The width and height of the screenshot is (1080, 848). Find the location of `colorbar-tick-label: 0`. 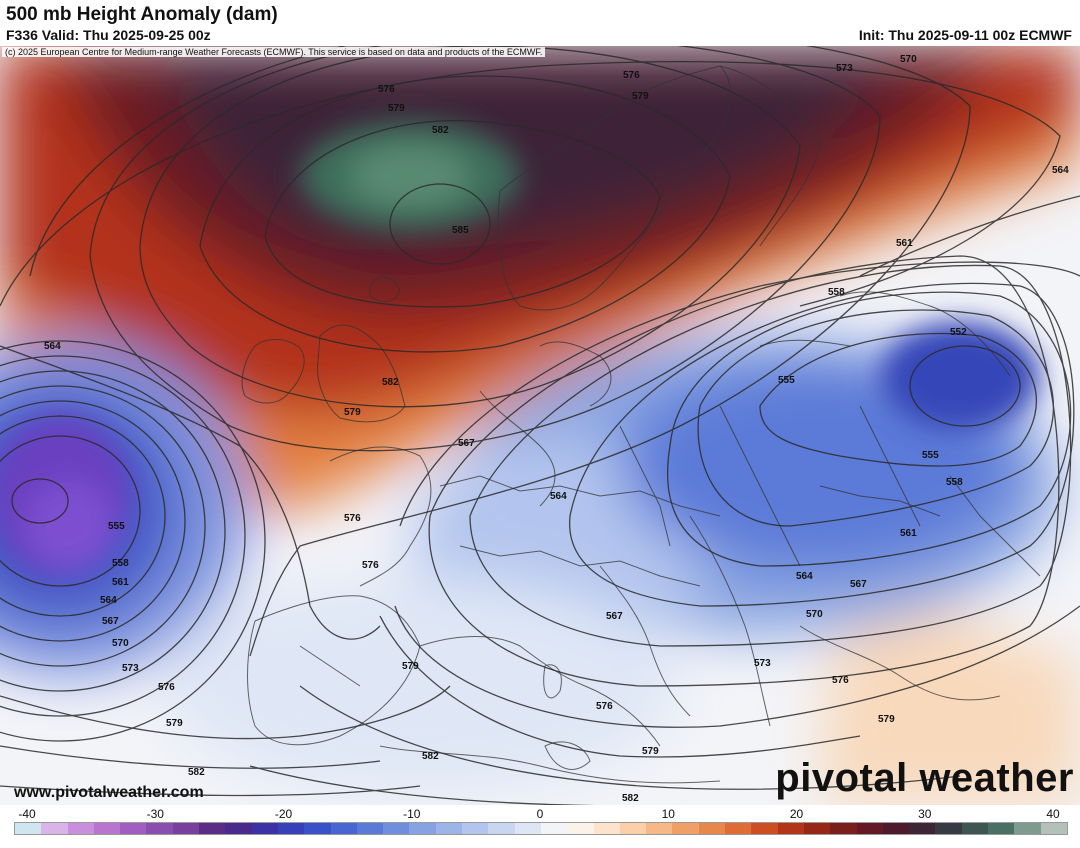

colorbar-tick-label: 0 is located at coordinates (540, 814).